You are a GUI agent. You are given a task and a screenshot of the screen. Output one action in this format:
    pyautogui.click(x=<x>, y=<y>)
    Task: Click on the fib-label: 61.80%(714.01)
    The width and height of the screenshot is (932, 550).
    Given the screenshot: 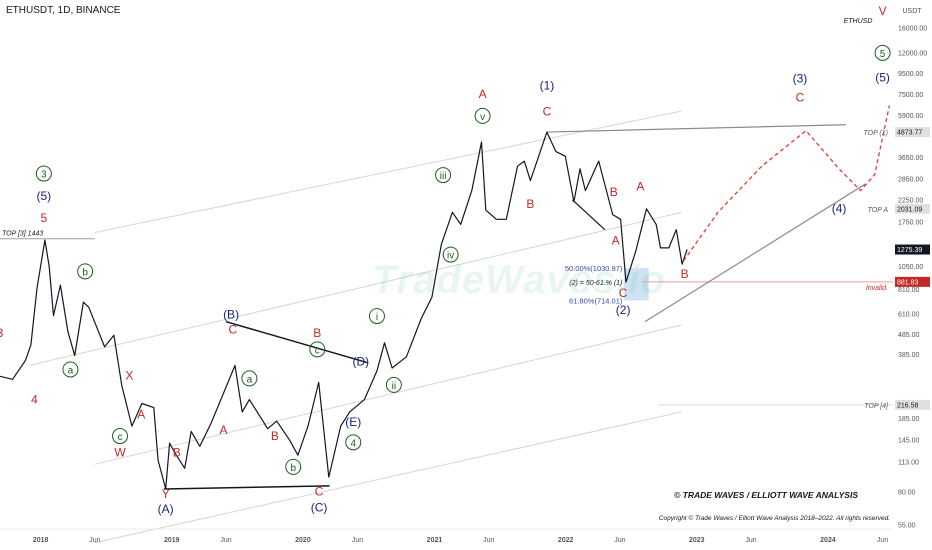 What is the action you would take?
    pyautogui.click(x=596, y=300)
    